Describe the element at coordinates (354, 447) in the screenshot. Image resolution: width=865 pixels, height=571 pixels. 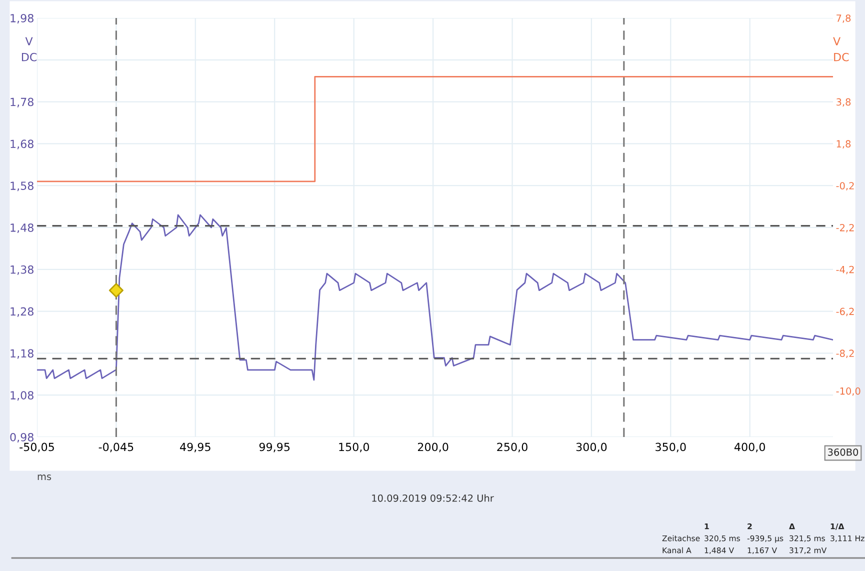
I see `x-tick-label: 150,0` at that location.